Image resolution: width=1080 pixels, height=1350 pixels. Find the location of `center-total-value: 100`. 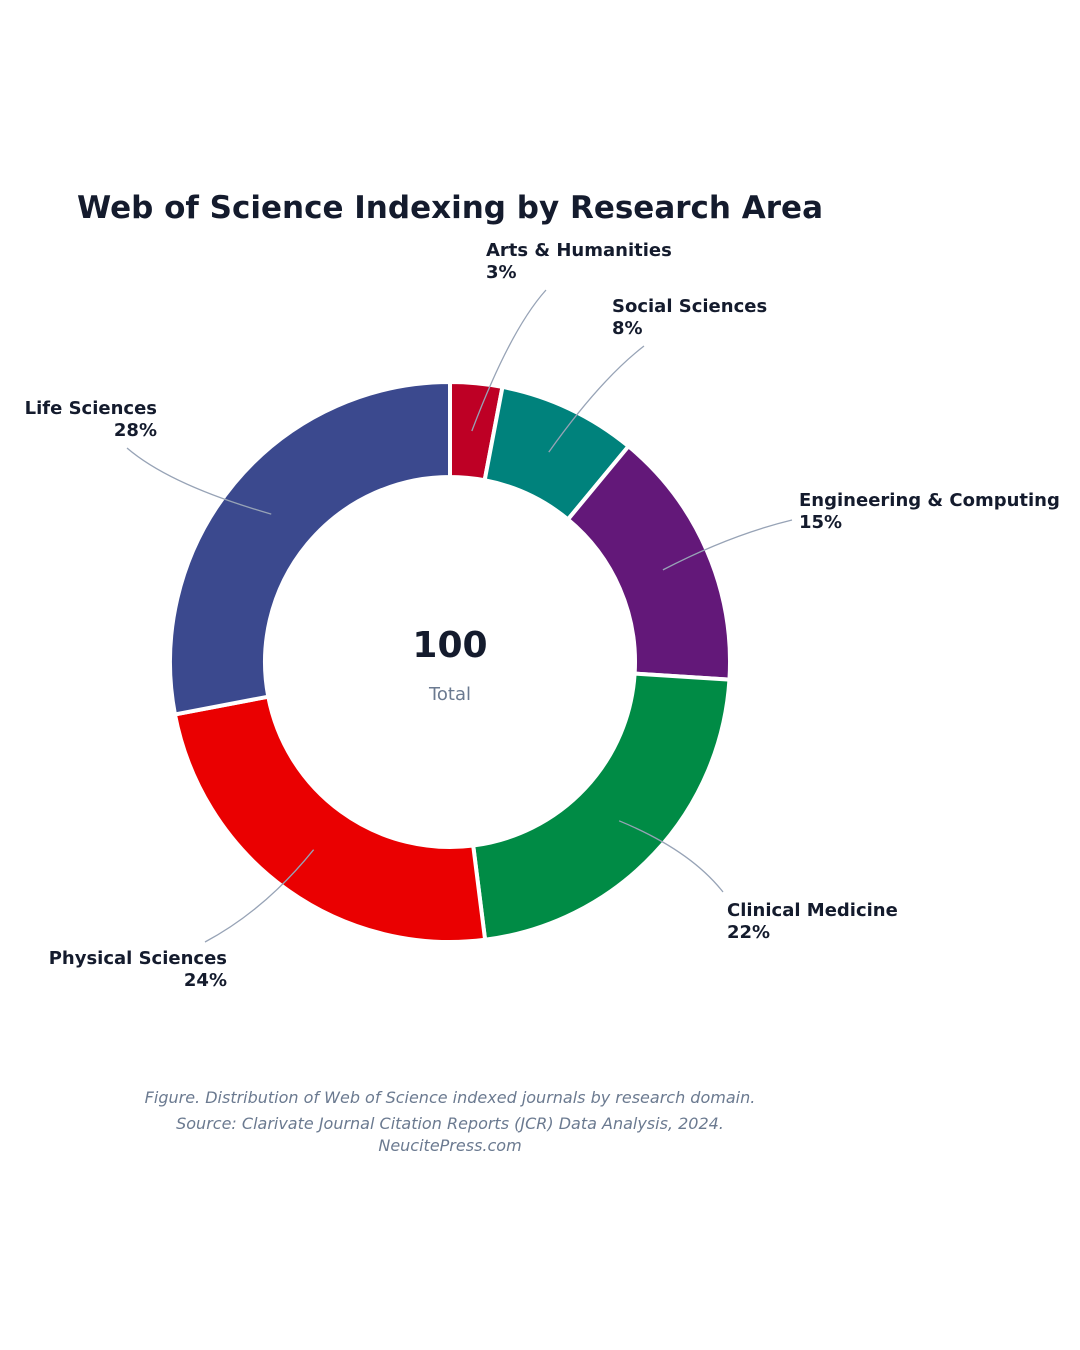

center-total-value: 100 is located at coordinates (449, 645).